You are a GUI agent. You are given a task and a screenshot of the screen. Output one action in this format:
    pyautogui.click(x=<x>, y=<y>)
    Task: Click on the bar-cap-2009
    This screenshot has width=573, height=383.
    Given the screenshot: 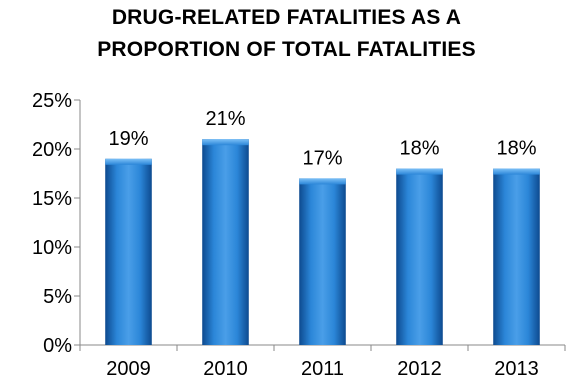 What is the action you would take?
    pyautogui.click(x=128, y=161)
    